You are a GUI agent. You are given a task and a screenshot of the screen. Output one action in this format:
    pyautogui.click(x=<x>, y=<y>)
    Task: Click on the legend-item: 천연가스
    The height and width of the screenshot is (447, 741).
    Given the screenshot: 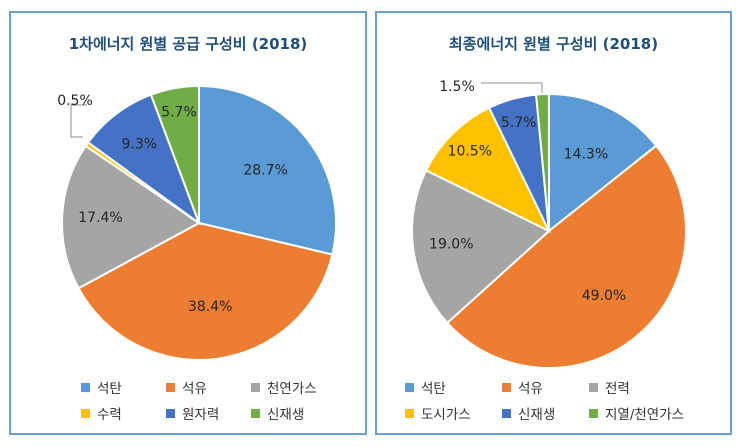 What is the action you would take?
    pyautogui.click(x=284, y=387)
    